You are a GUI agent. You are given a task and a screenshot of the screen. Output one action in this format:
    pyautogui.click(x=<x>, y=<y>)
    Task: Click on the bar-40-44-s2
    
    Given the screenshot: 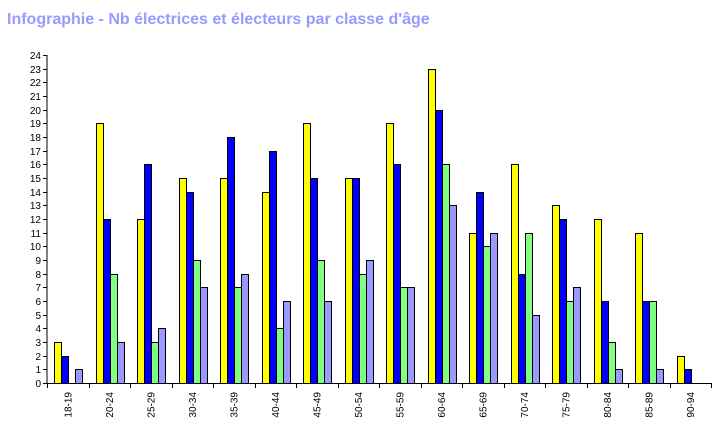 What is the action you would take?
    pyautogui.click(x=273, y=267)
    